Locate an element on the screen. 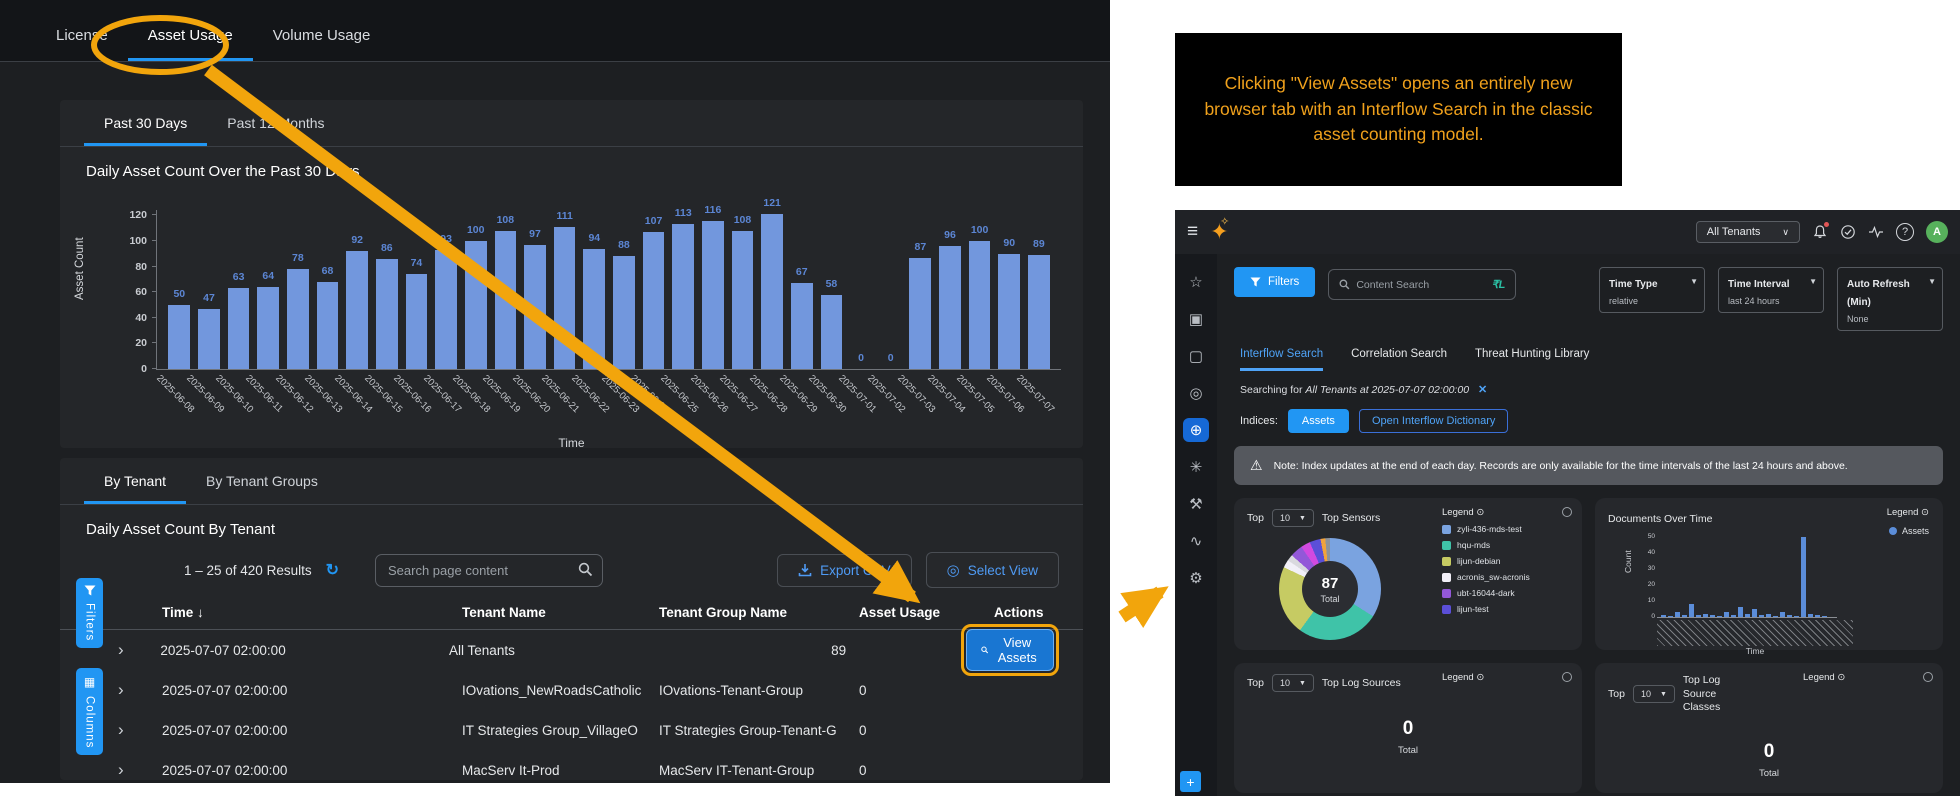 The width and height of the screenshot is (1960, 796). tab-past-12-months: Past 12 Months is located at coordinates (276, 123).